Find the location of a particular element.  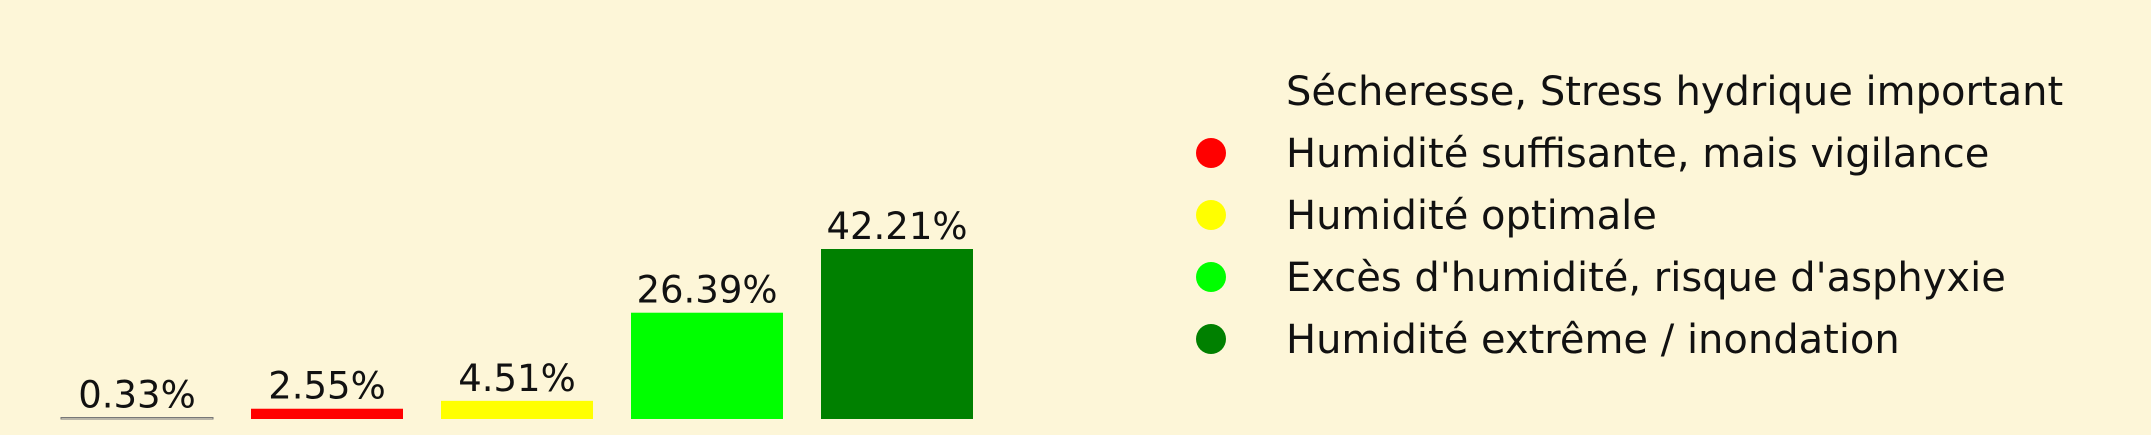

legend-label-5: Humidité extrême / inondation is located at coordinates (1593, 340).